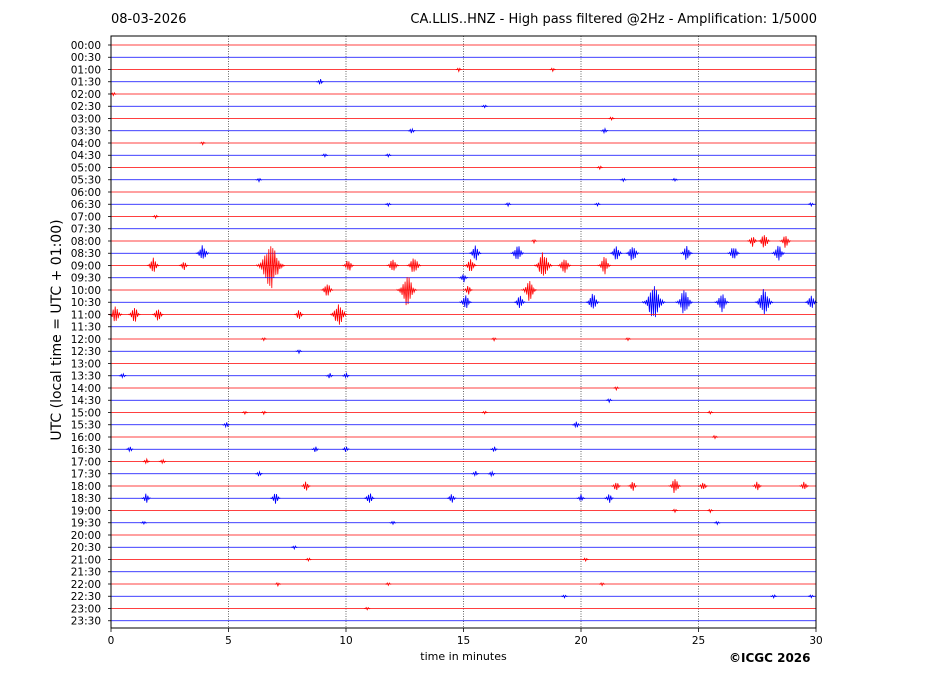  What do you see at coordinates (86, 254) in the screenshot?
I see `y-tick-label: 08:30` at bounding box center [86, 254].